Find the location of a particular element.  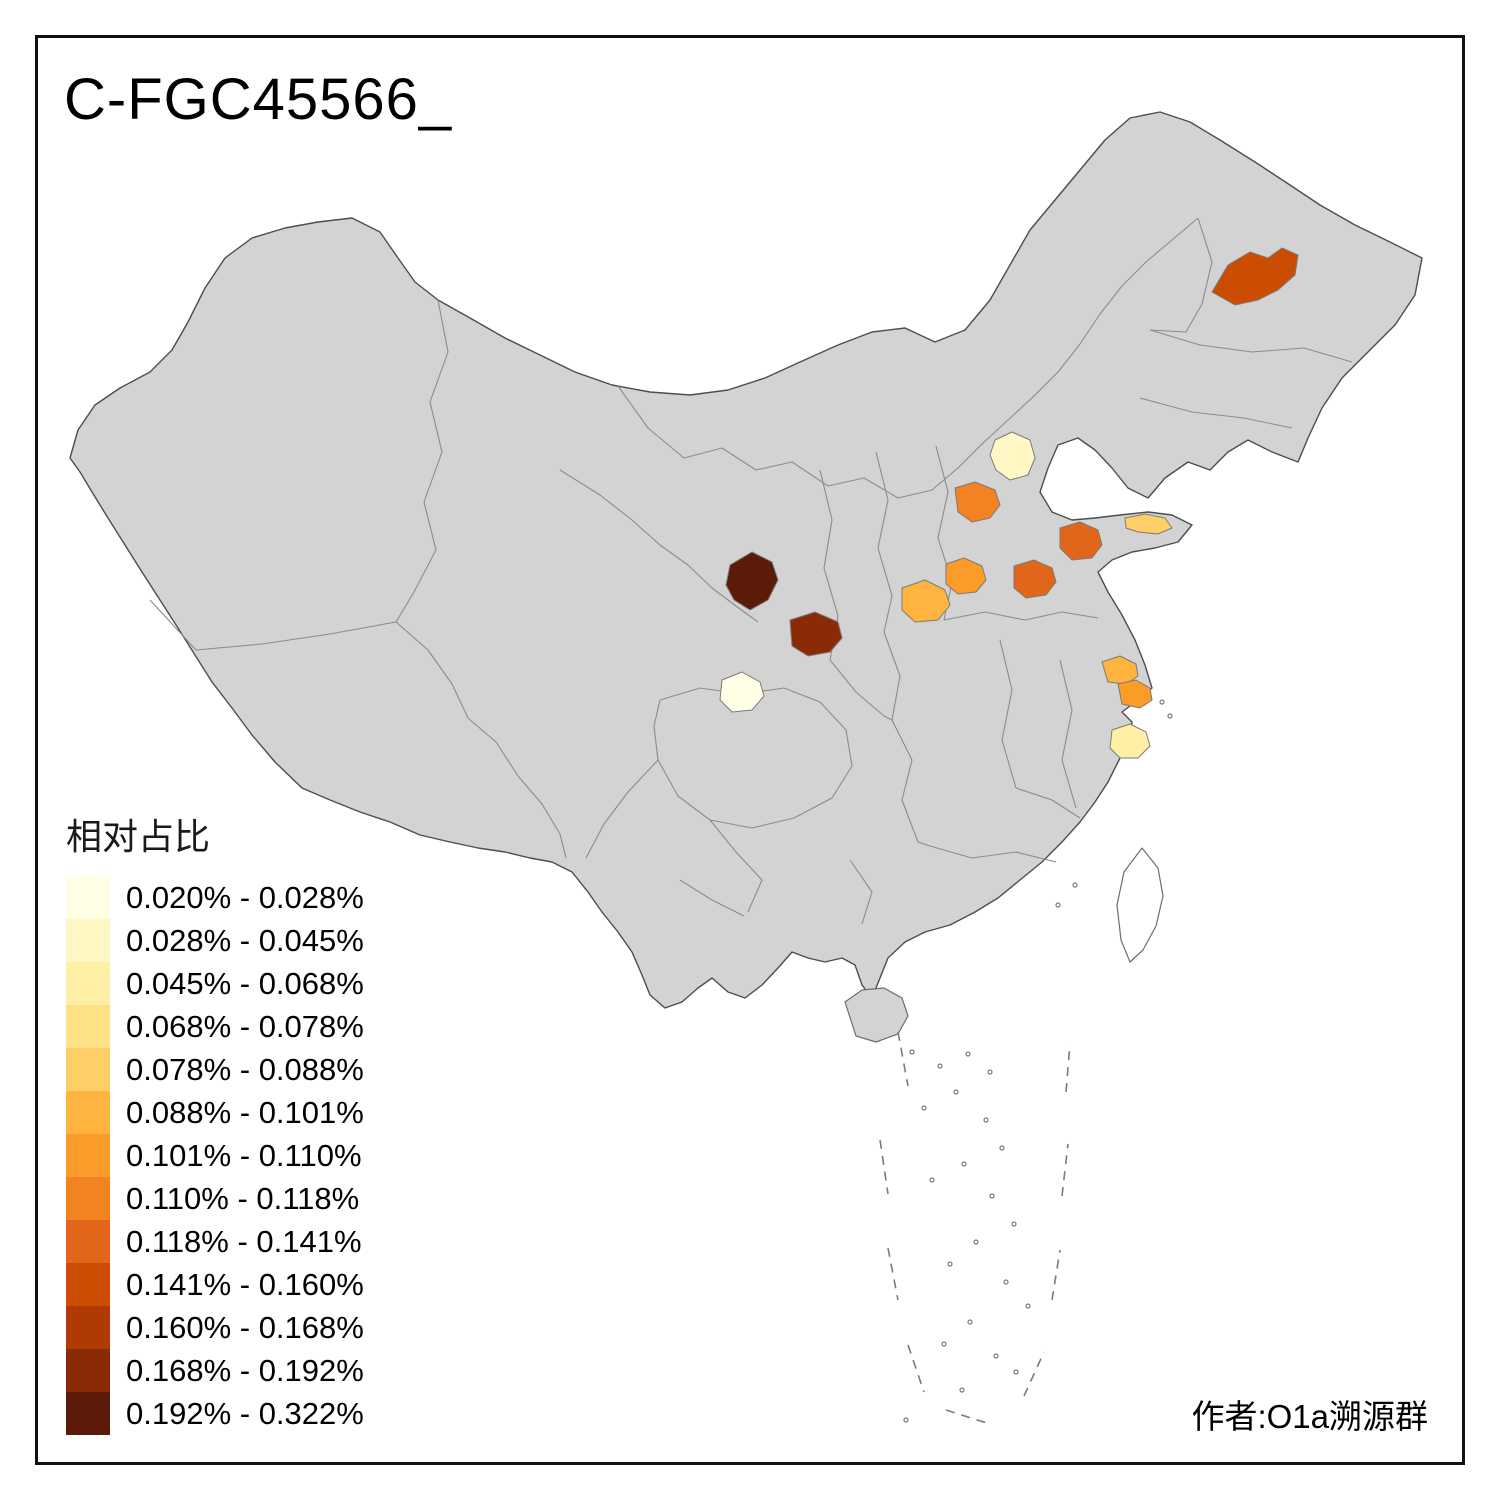

taiwan-island is located at coordinates (1140, 905).